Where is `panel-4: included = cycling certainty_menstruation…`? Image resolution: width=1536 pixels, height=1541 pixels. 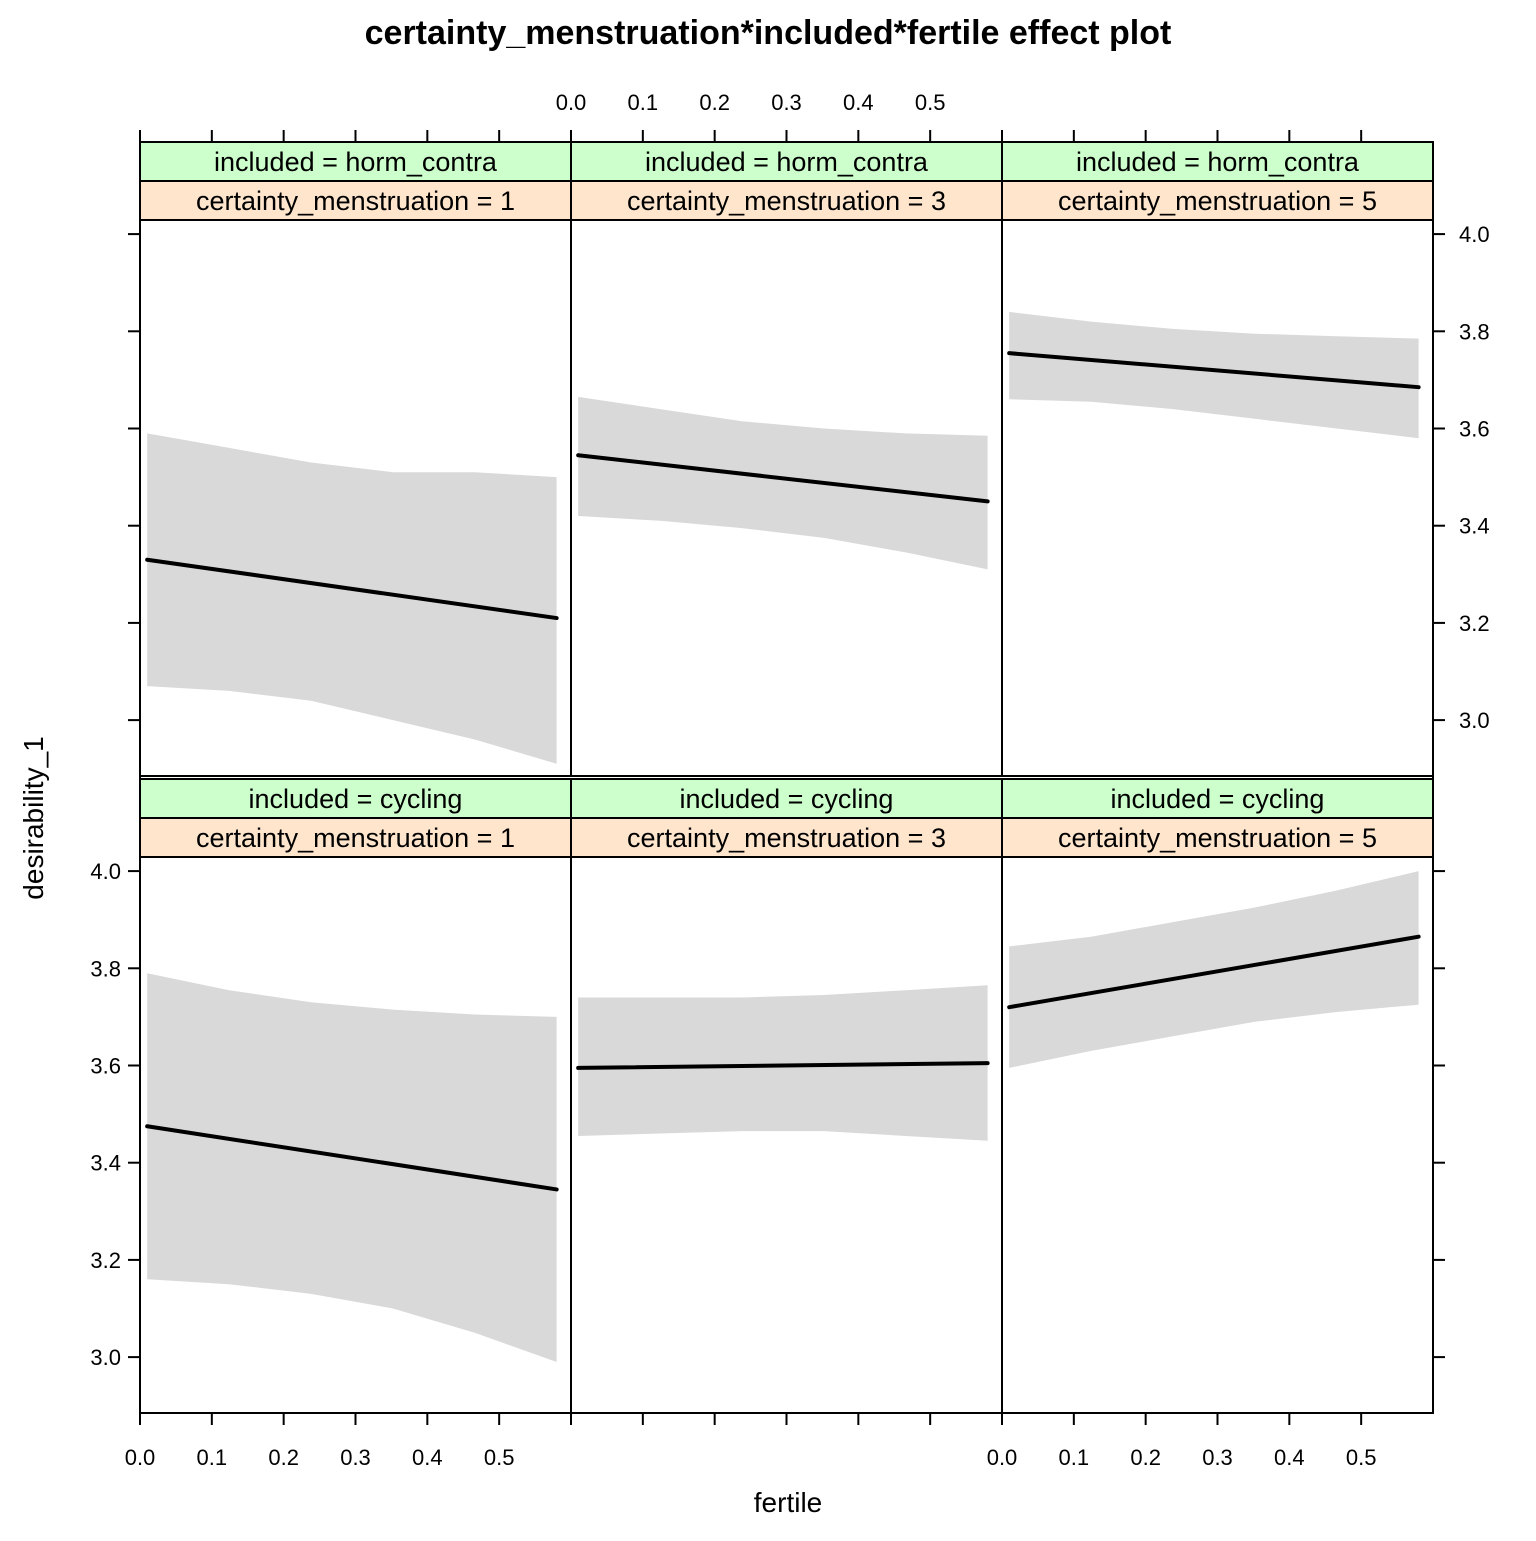 panel-4: included = cycling certainty_menstruation… is located at coordinates (786, 1096).